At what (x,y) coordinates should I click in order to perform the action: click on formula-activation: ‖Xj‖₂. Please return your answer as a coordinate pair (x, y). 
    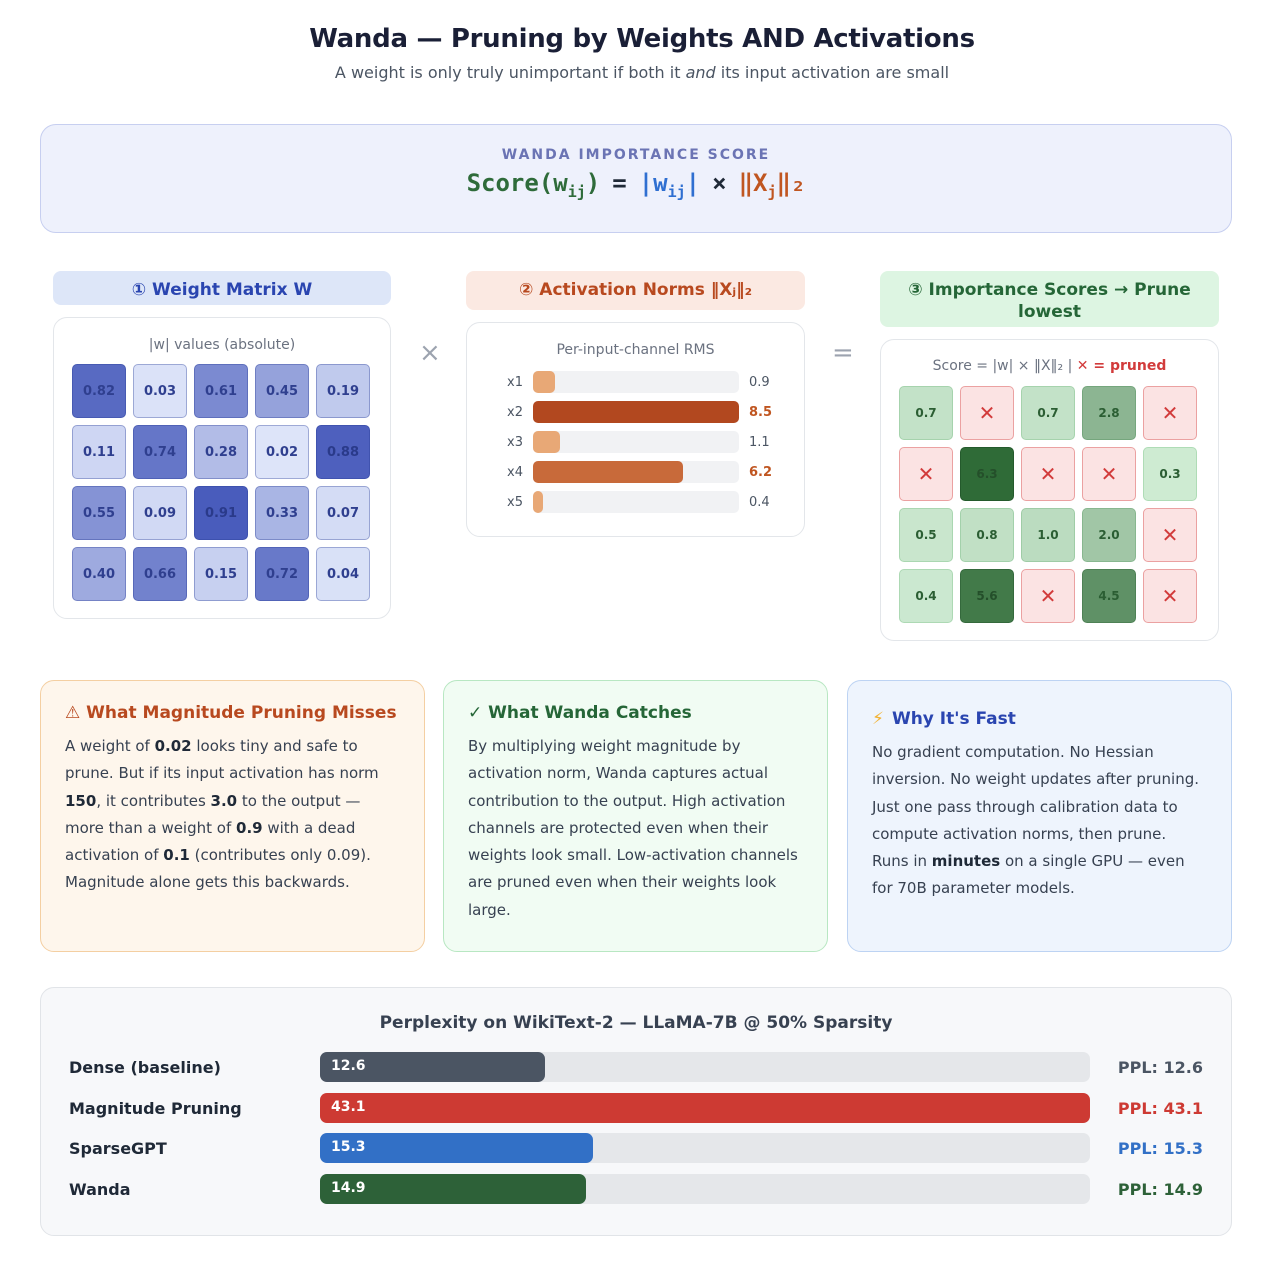
    Looking at the image, I should click on (772, 185).